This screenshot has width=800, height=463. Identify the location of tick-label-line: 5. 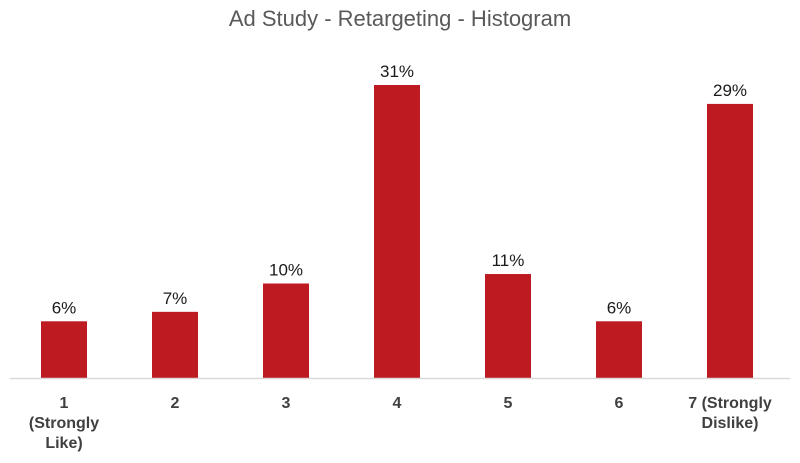
(508, 403).